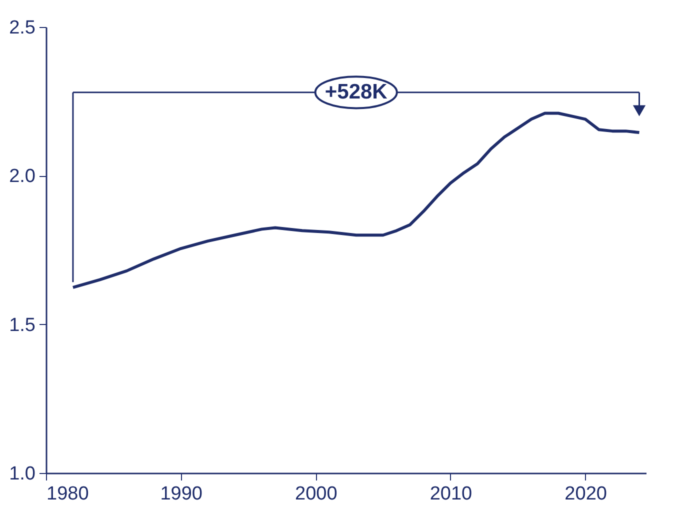 This screenshot has height=516, width=689. What do you see at coordinates (181, 494) in the screenshot?
I see `x-tick-label: 1990` at bounding box center [181, 494].